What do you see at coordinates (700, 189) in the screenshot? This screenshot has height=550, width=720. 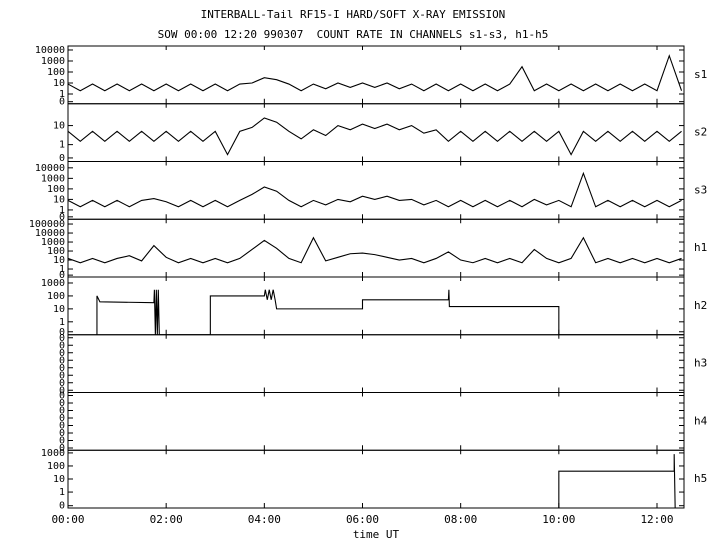 I see `panel-label: s3` at bounding box center [700, 189].